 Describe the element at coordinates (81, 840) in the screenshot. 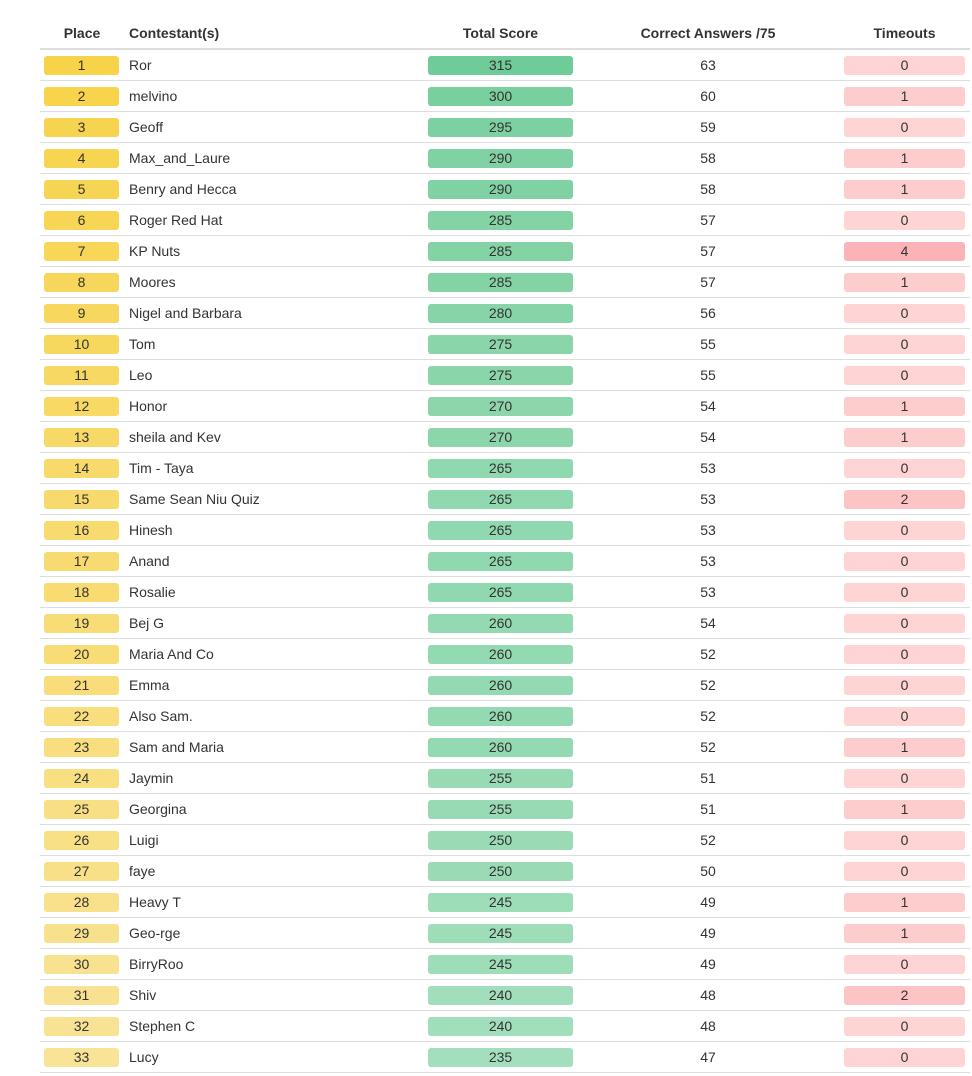

I see `place-badge: 26` at that location.